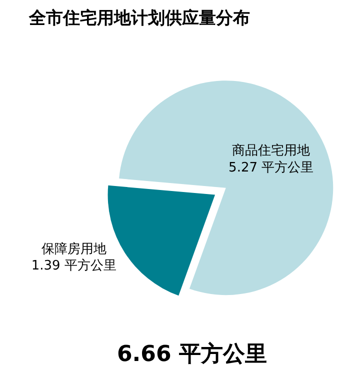 This screenshot has width=364, height=386. What do you see at coordinates (73, 266) in the screenshot?
I see `data-label: 1.39 平方公里` at bounding box center [73, 266].